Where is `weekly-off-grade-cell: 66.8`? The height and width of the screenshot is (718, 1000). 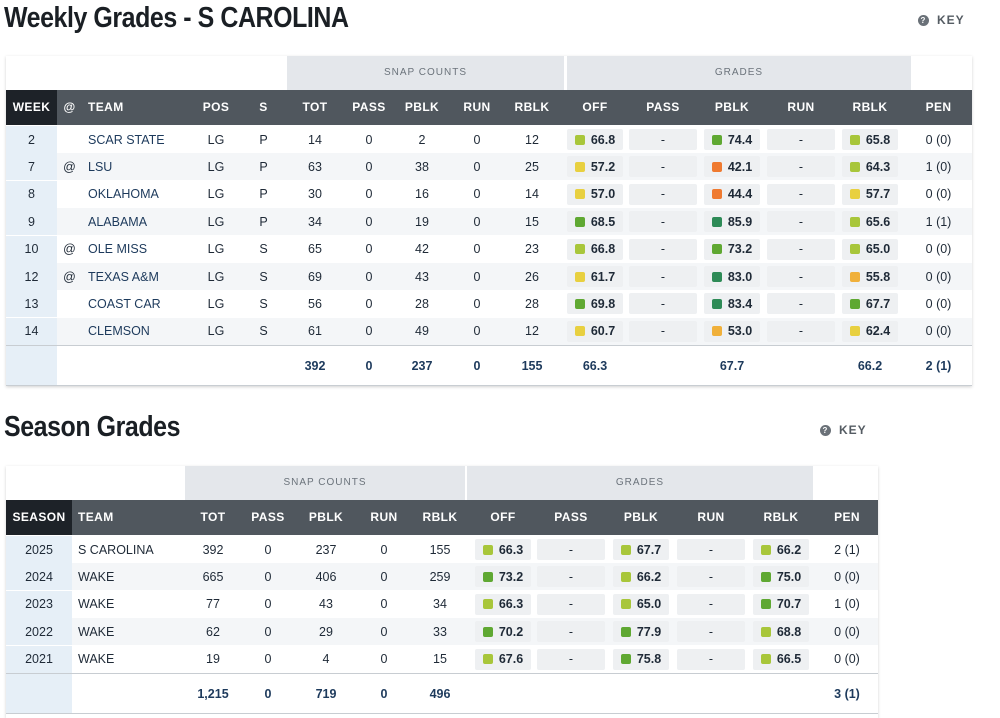 weekly-off-grade-cell: 66.8 is located at coordinates (595, 139).